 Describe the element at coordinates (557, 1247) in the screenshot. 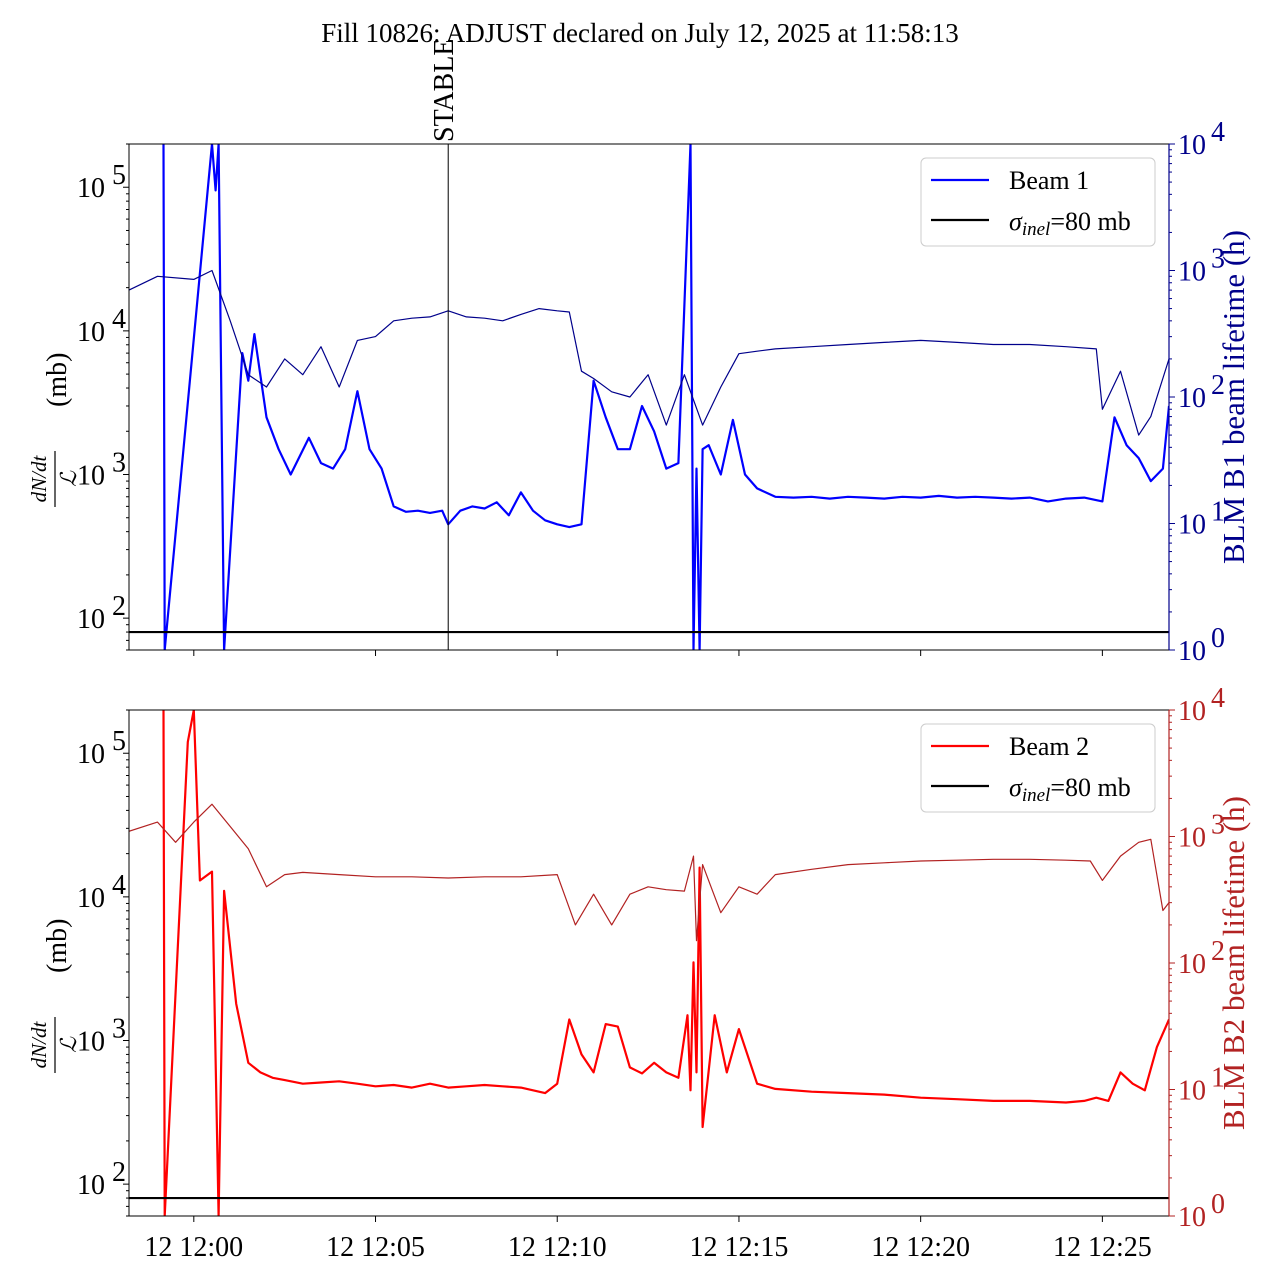

I see `x-tick-label: 12 12:10` at that location.